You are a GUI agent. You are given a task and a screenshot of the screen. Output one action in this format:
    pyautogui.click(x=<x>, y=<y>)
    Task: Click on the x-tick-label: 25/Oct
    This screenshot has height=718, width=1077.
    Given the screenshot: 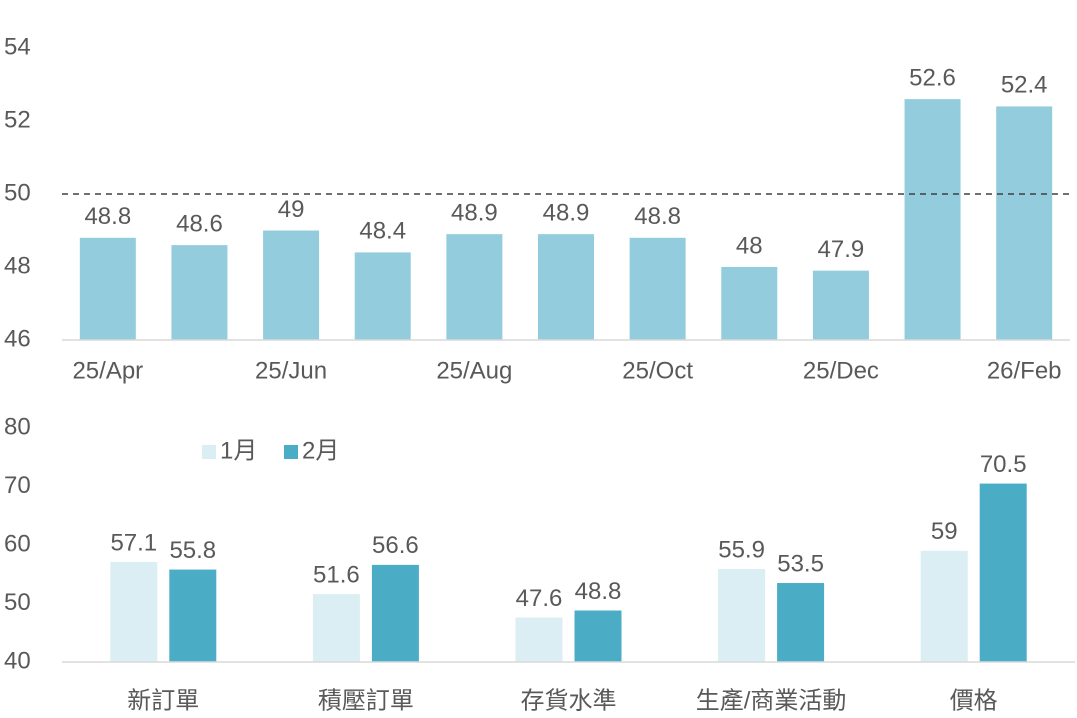 What is the action you would take?
    pyautogui.click(x=657, y=370)
    